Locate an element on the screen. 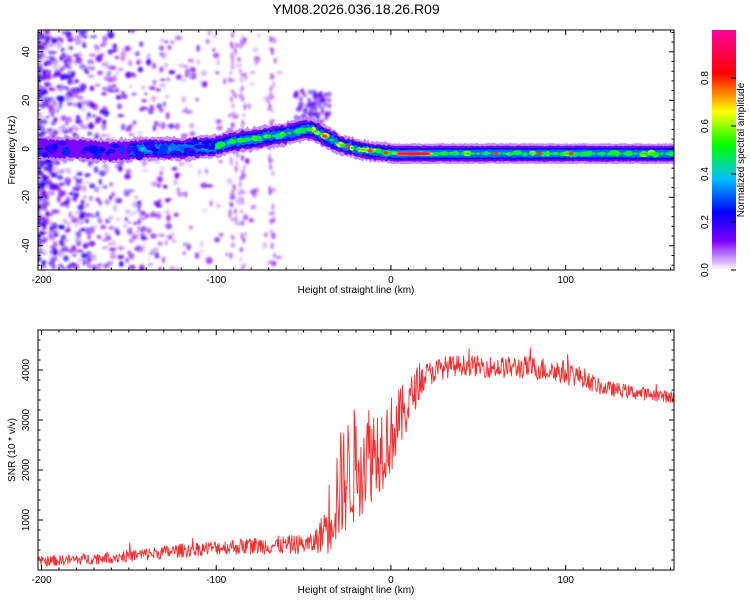 The width and height of the screenshot is (750, 600). spectrogram-x-axis-label: Height of straight line (km) is located at coordinates (356, 290).